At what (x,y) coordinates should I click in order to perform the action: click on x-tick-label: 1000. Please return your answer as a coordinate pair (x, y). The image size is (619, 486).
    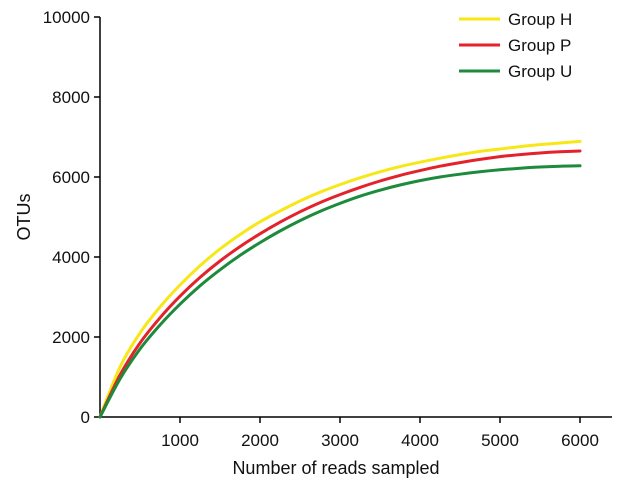
    Looking at the image, I should click on (180, 440).